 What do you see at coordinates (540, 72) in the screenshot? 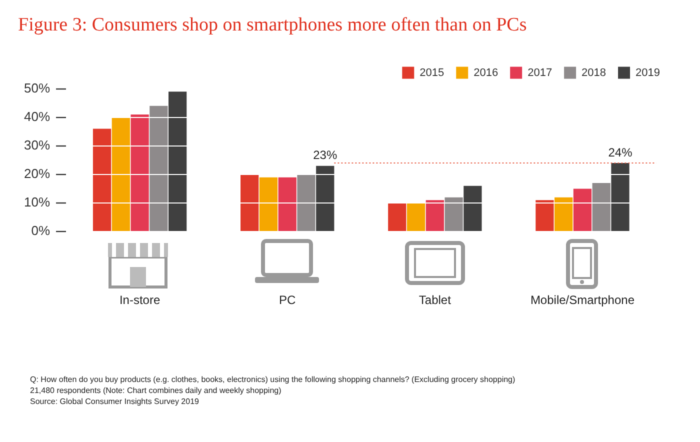
I see `legend-label: 2017` at bounding box center [540, 72].